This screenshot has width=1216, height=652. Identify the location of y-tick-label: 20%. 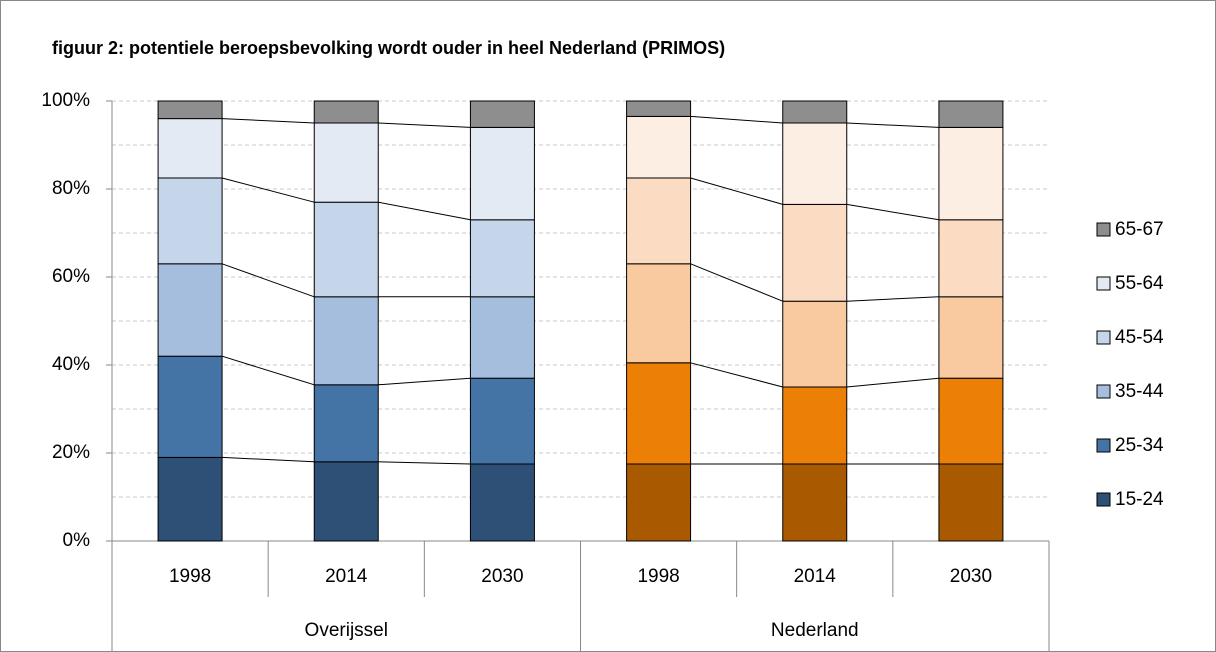
(71, 452).